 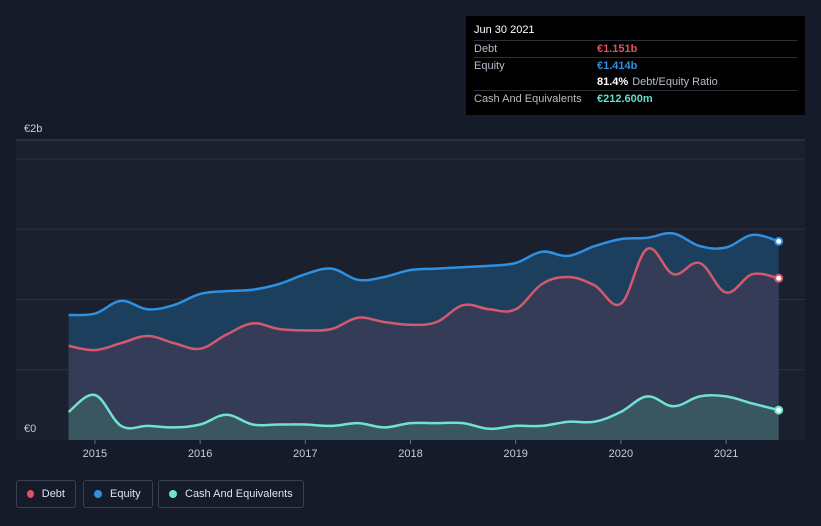 I want to click on tooltip-row-debt: Debt €1.151b, so click(x=635, y=48).